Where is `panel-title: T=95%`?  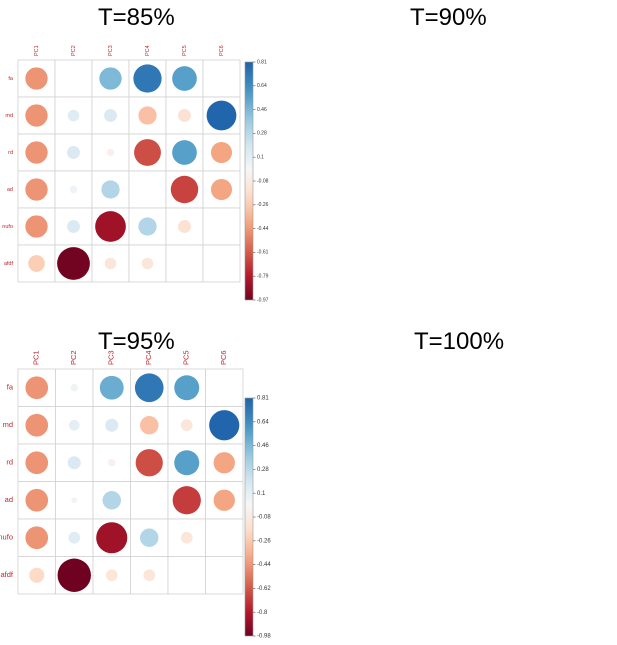 panel-title: T=95% is located at coordinates (136, 341).